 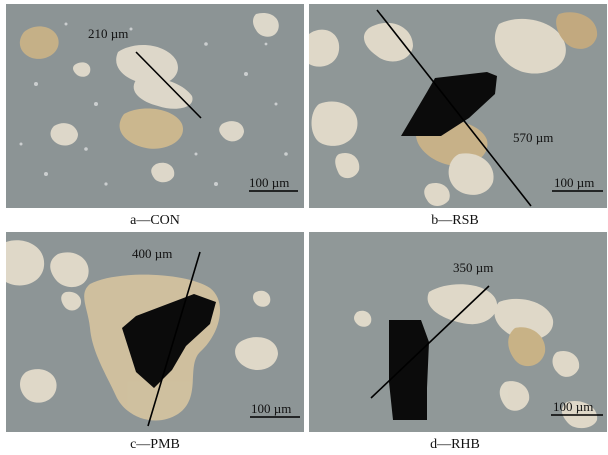 What do you see at coordinates (473, 267) in the screenshot?
I see `measure-label: 350 µm` at bounding box center [473, 267].